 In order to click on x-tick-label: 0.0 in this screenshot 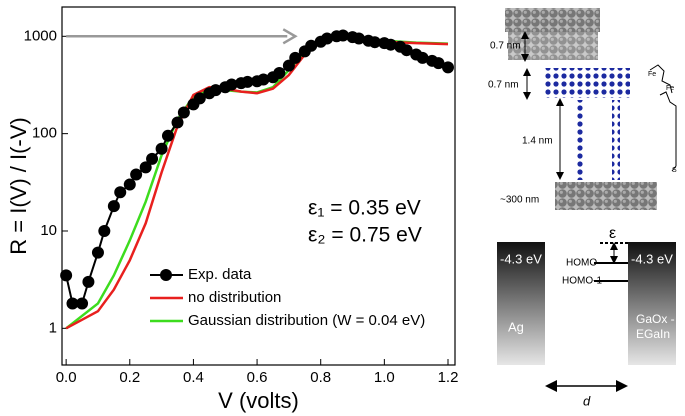, I will do `click(66, 377)`.